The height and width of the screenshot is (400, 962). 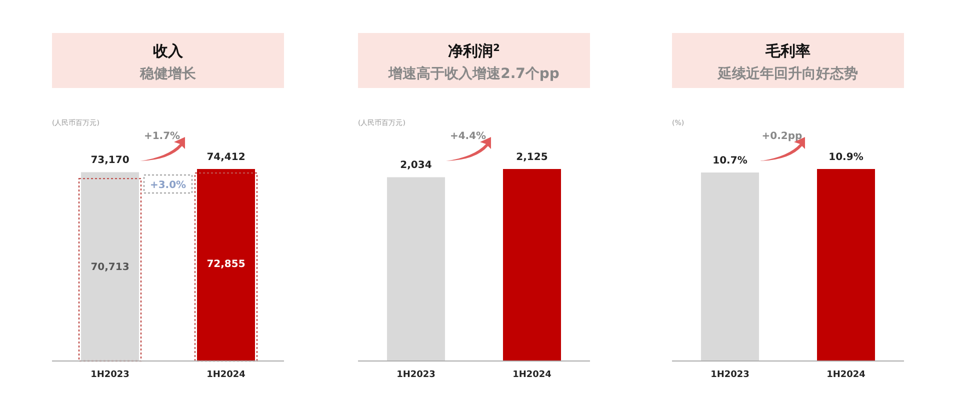 I want to click on annotation: +1.7%, so click(x=162, y=136).